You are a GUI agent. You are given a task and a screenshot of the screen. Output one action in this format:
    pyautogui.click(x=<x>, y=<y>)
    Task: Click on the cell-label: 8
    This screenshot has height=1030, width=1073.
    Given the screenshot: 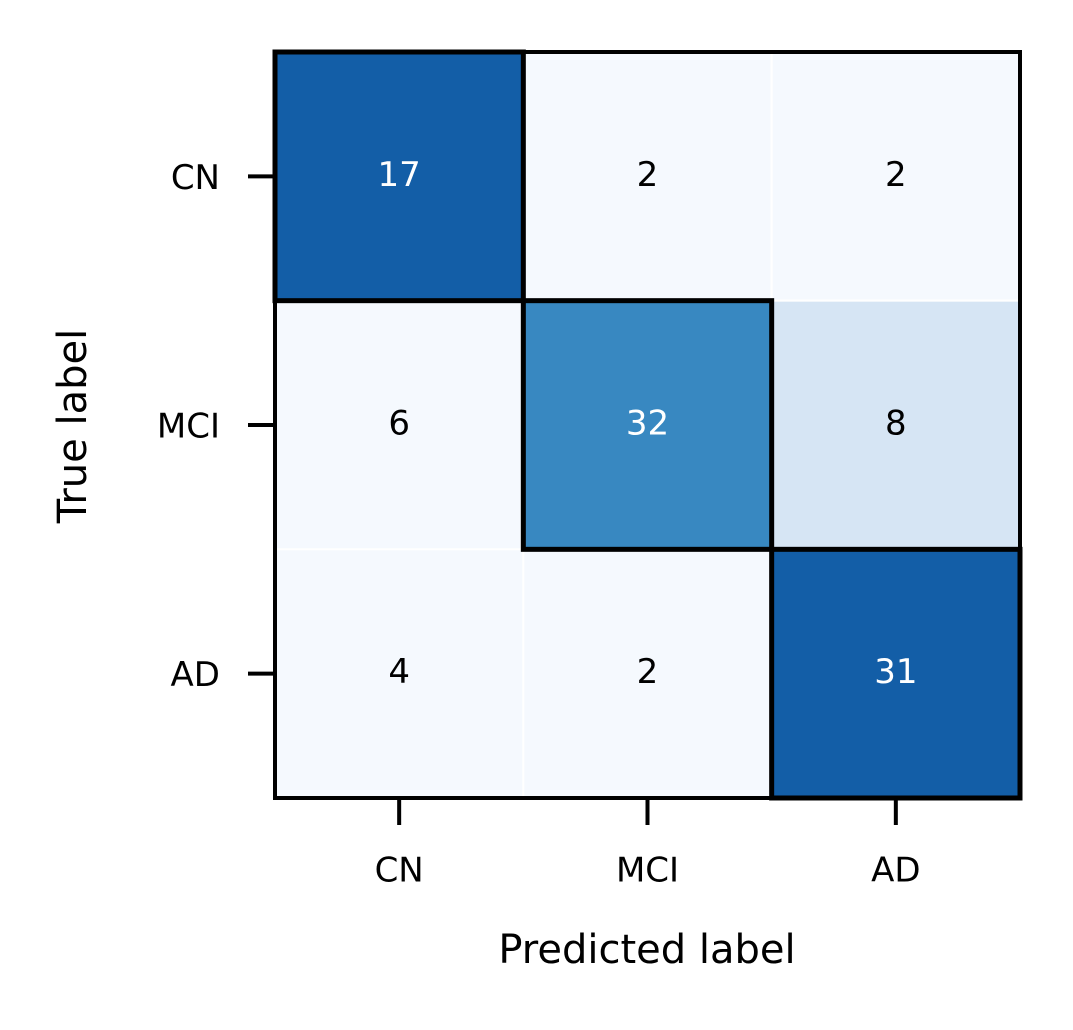 What is the action you would take?
    pyautogui.click(x=896, y=424)
    